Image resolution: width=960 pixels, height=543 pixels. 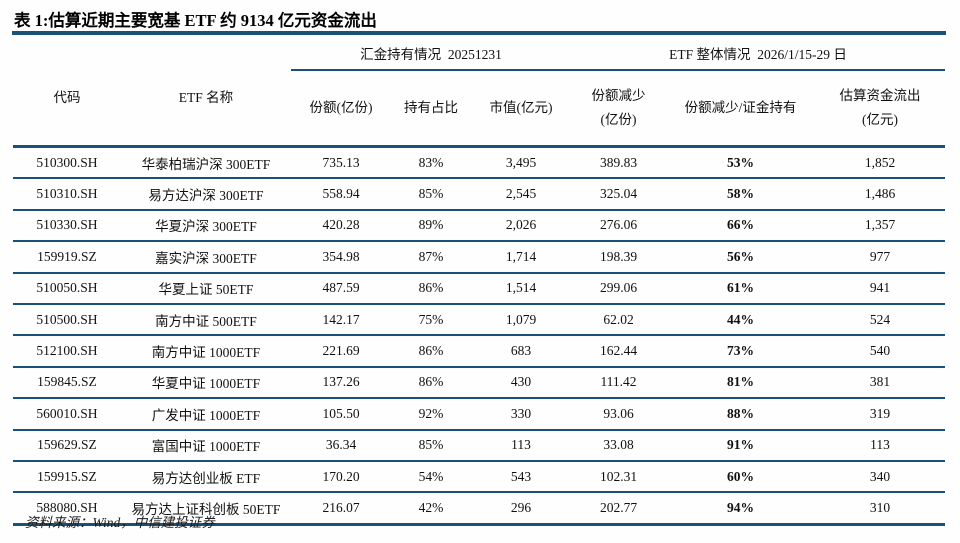 What do you see at coordinates (479, 33) in the screenshot?
I see `title-divider` at bounding box center [479, 33].